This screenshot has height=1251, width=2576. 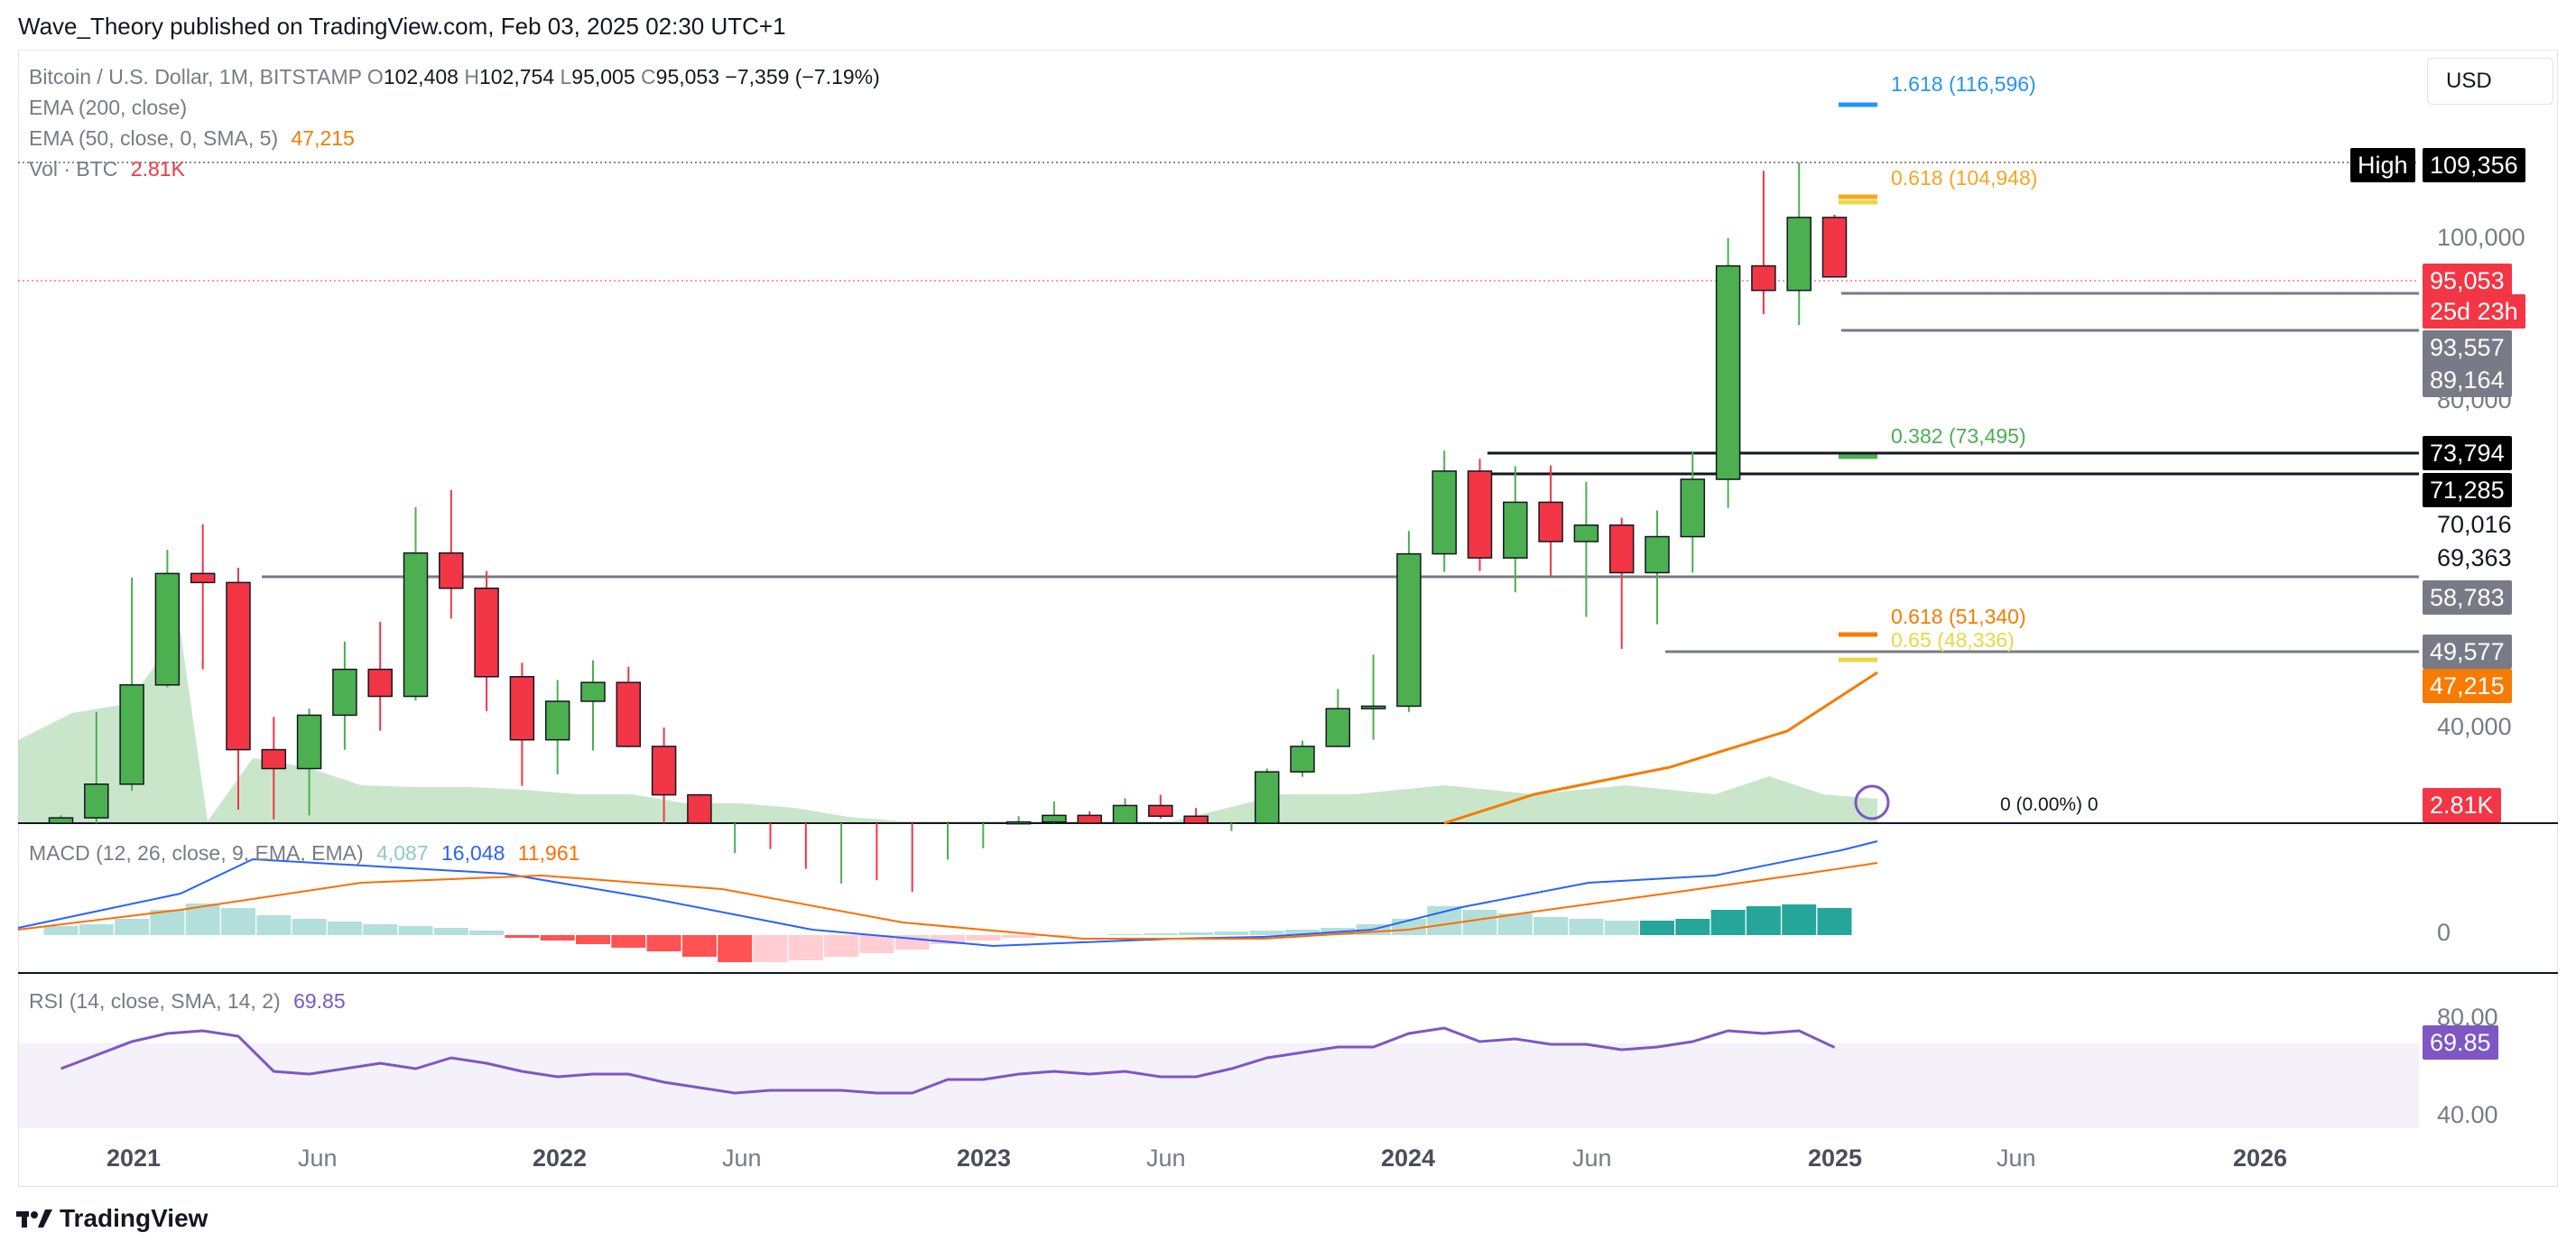 I want to click on last-price-tag: 95,053, so click(x=2467, y=281).